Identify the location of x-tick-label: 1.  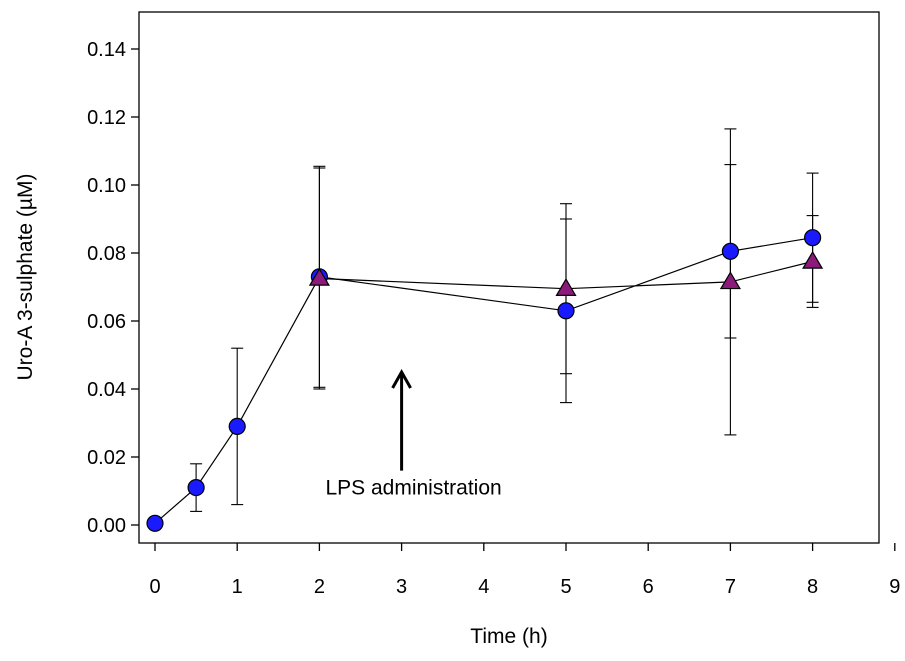
(237, 587).